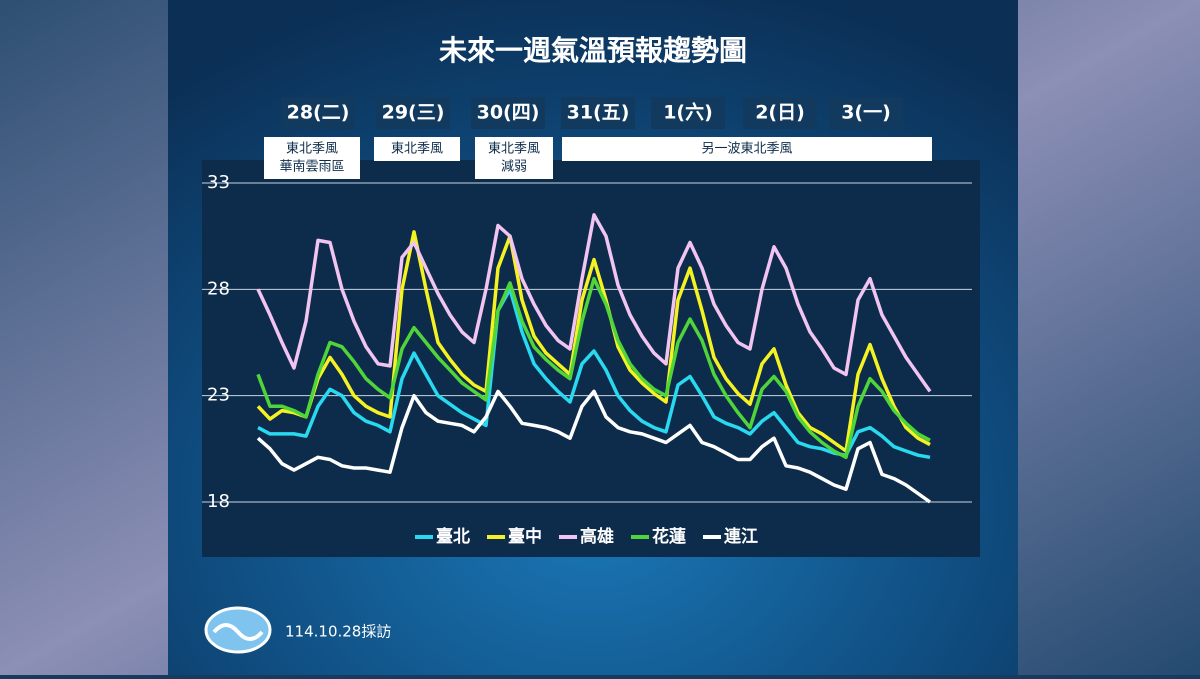 The height and width of the screenshot is (679, 1200). Describe the element at coordinates (218, 288) in the screenshot. I see `y-tick-label: 28` at that location.